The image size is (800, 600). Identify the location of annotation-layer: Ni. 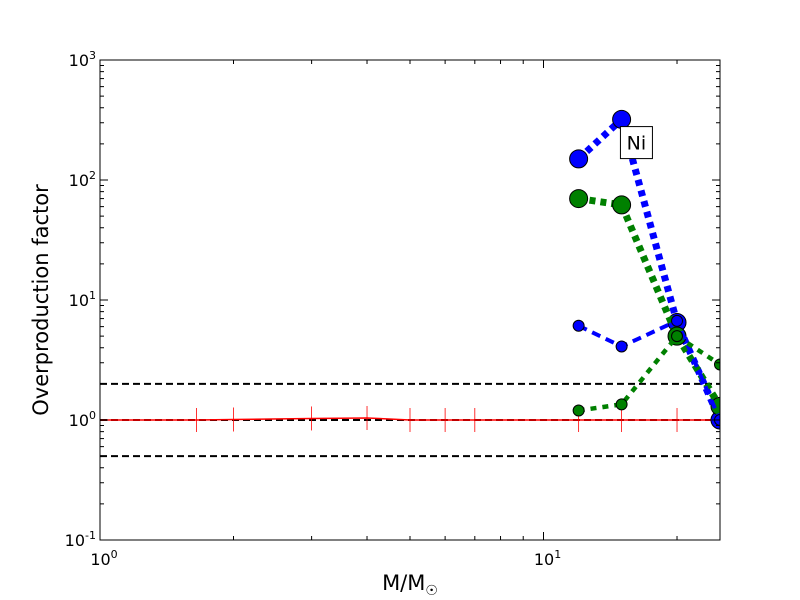
(636, 143).